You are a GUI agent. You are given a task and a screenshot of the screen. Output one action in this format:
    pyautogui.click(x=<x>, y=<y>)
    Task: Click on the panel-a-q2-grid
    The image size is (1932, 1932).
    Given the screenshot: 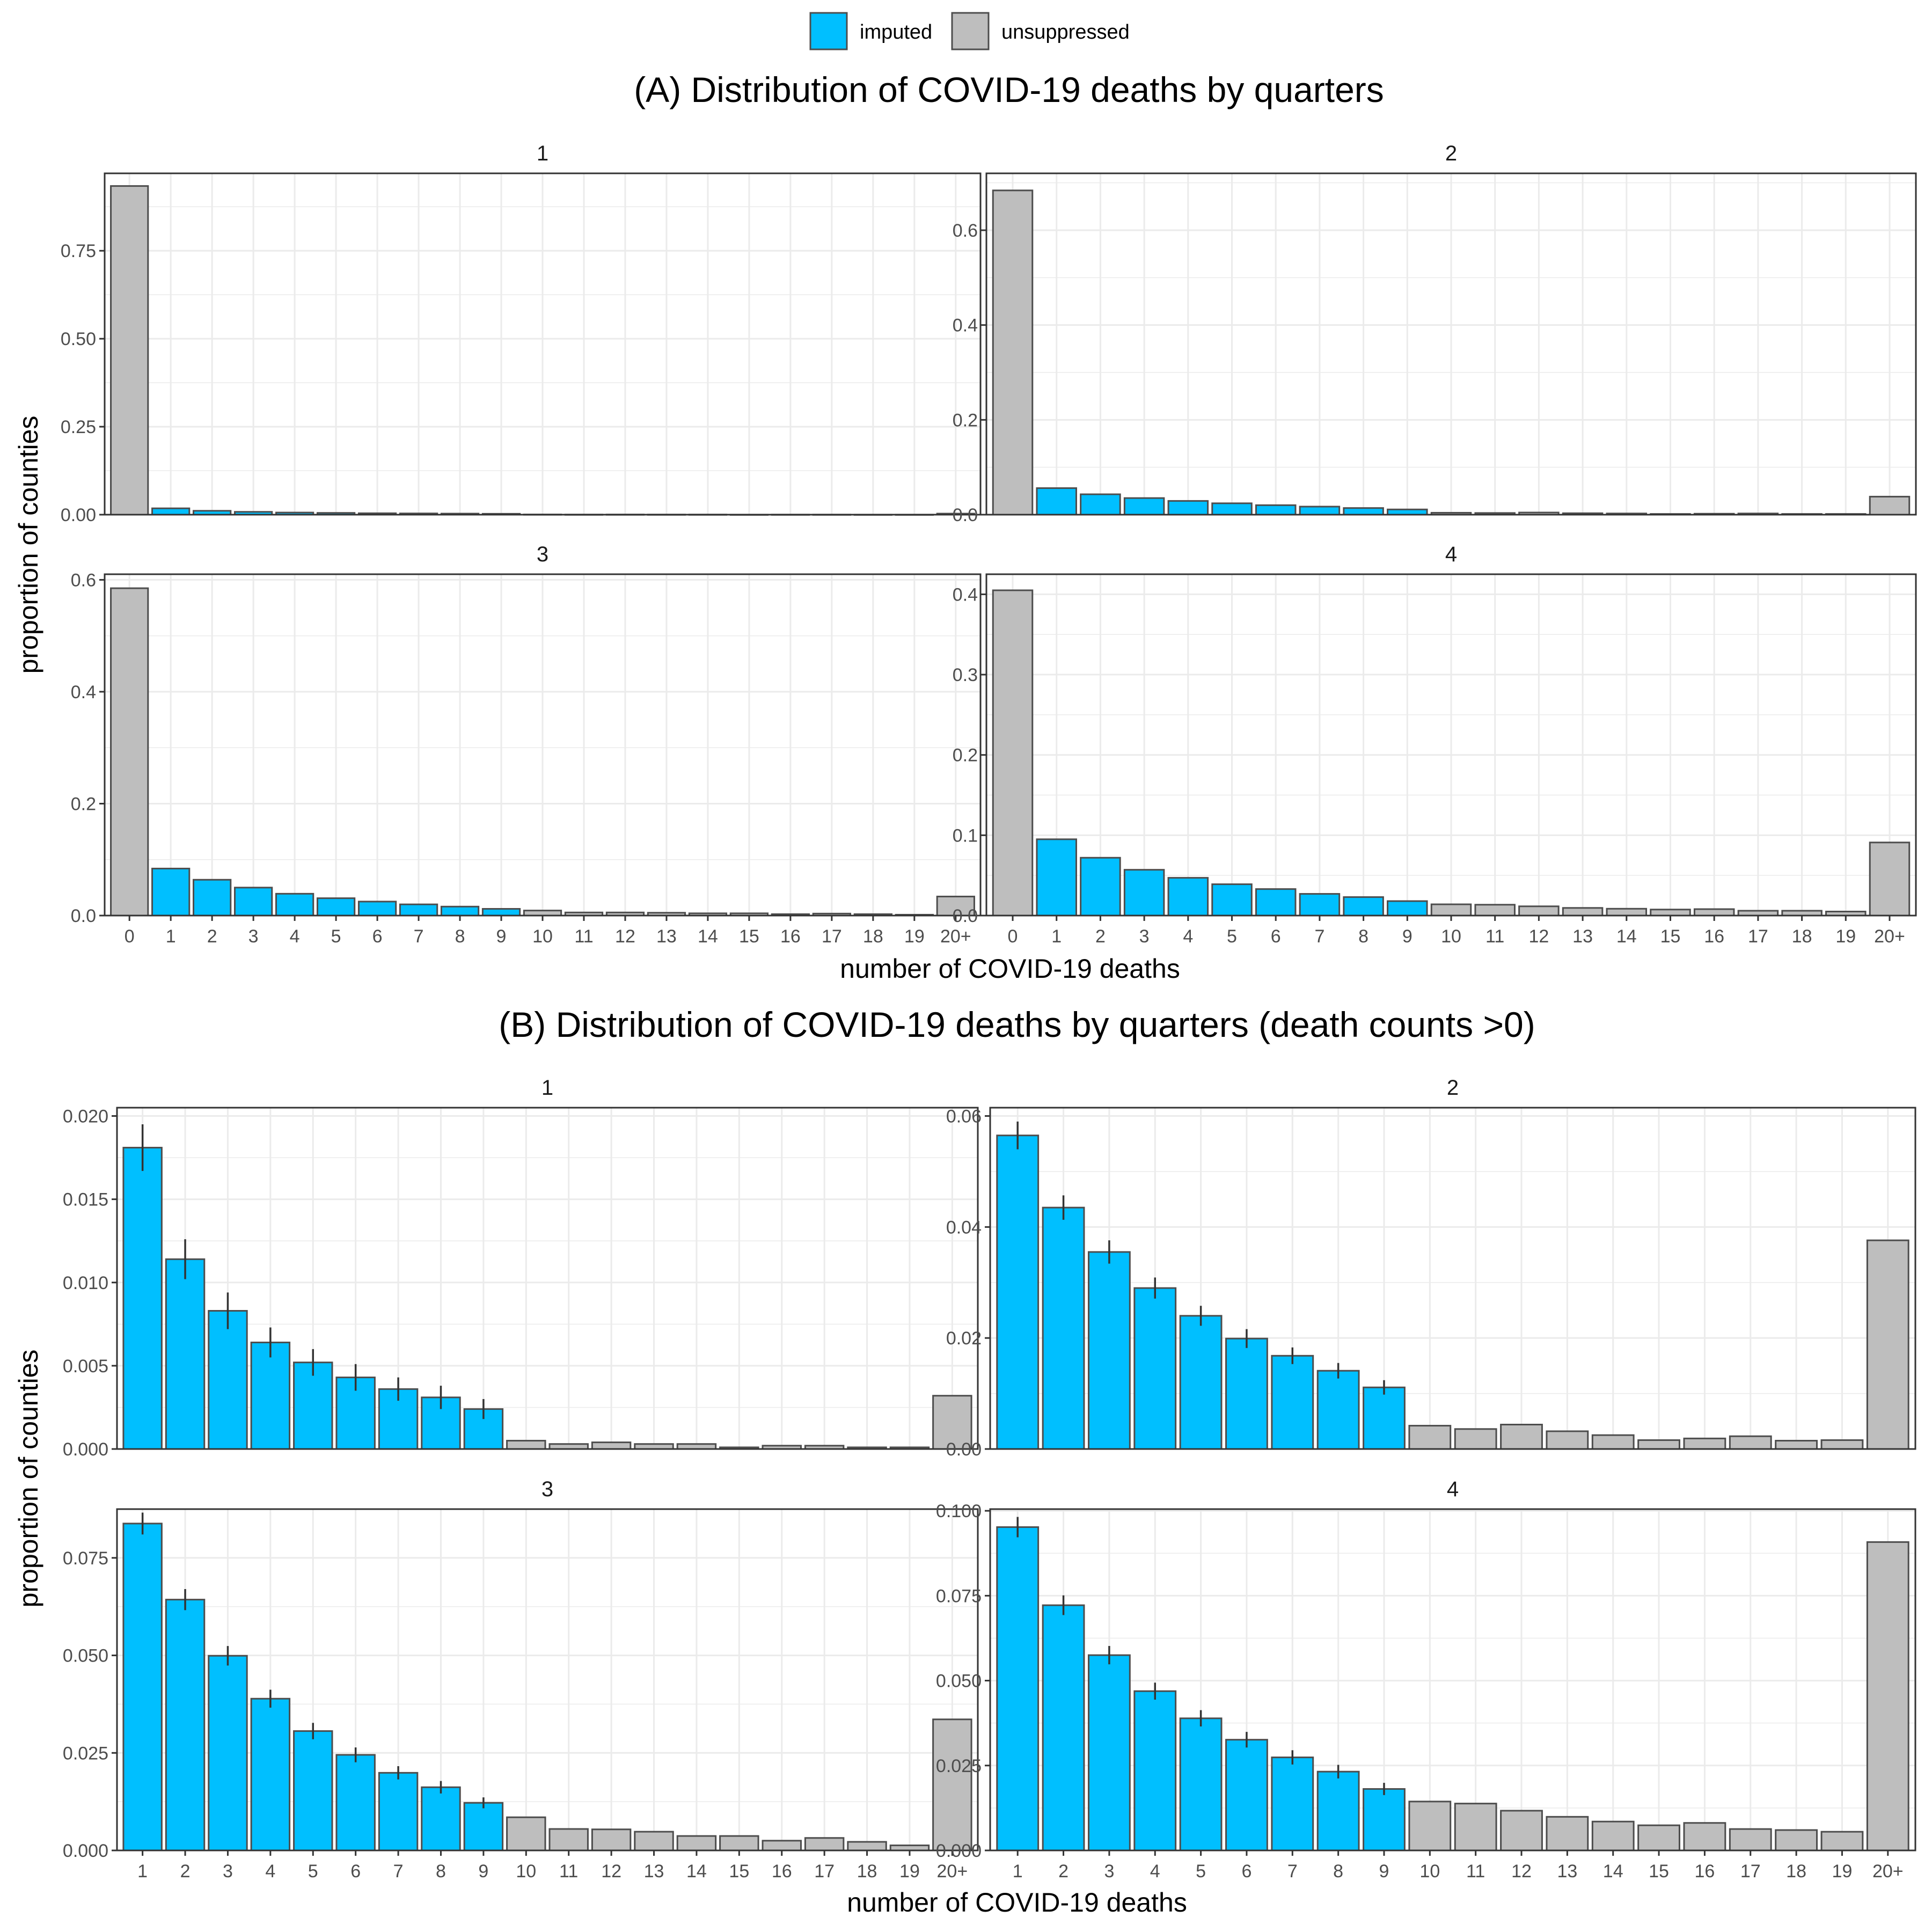 What is the action you would take?
    pyautogui.click(x=1451, y=344)
    